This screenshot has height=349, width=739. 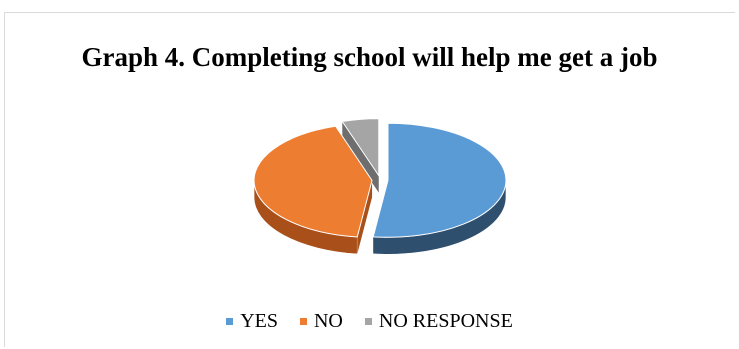 I want to click on pie-slice-yes, so click(x=439, y=180).